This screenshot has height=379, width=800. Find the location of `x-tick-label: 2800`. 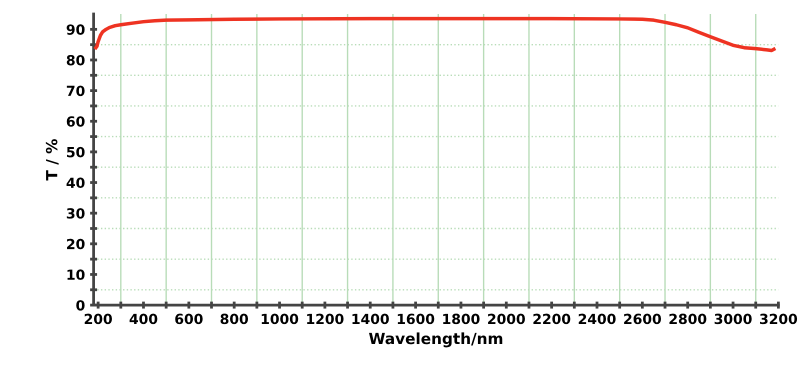

x-tick-label: 2800 is located at coordinates (687, 319).